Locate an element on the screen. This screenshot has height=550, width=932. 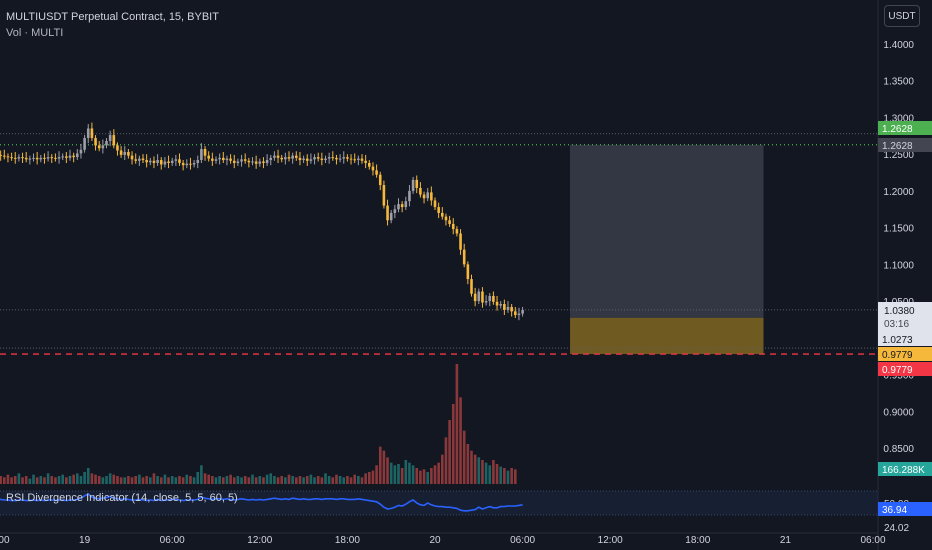
stop-price-label-bg is located at coordinates (905, 354).